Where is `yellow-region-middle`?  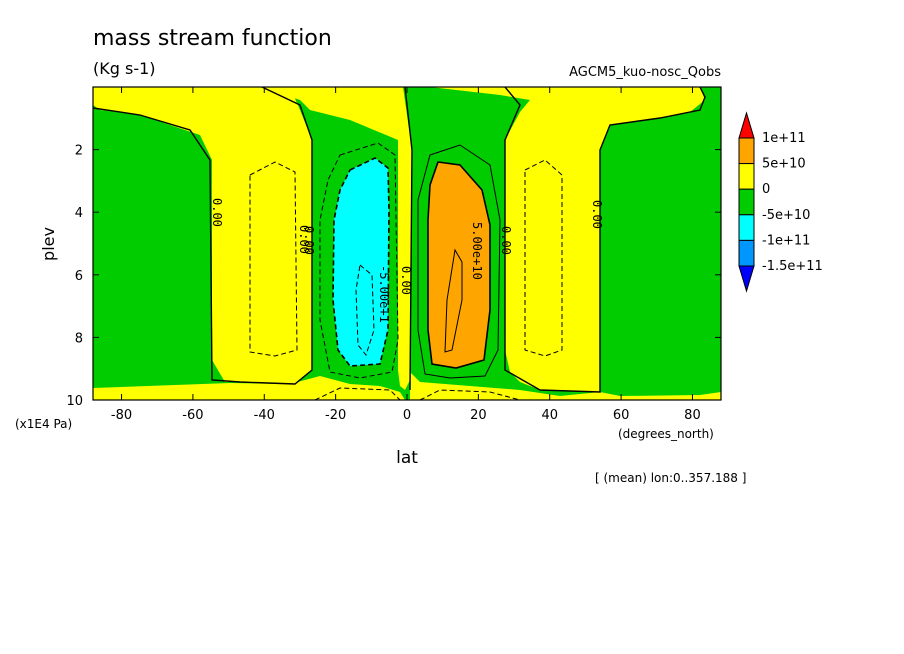 yellow-region-middle is located at coordinates (337, 238).